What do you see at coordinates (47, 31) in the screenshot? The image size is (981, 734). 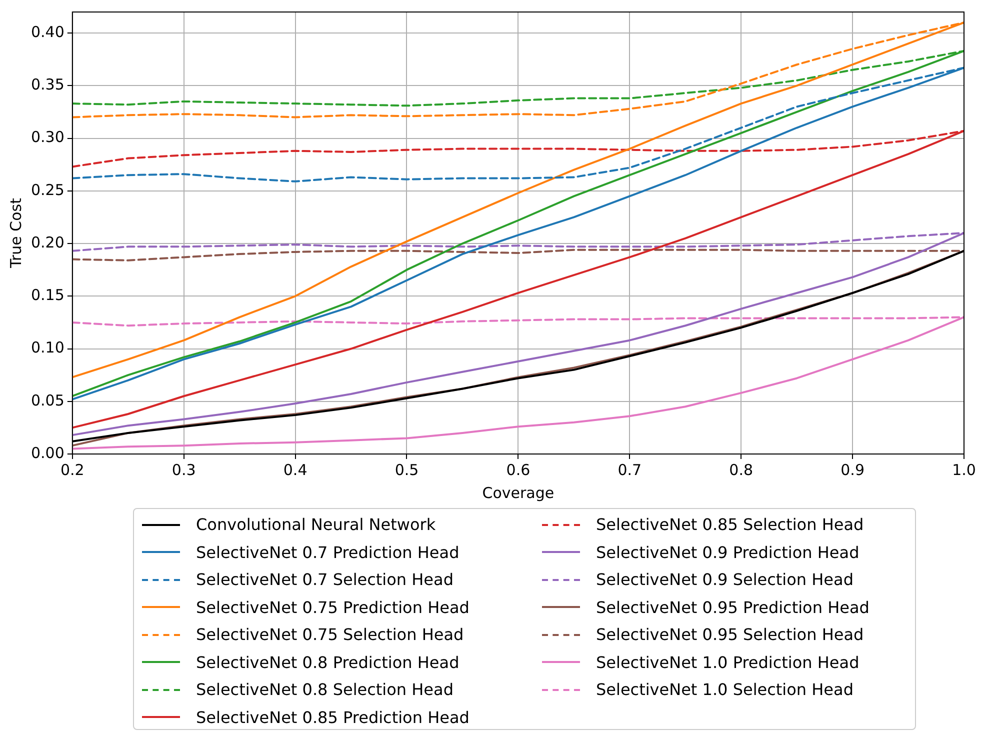 I see `y-tick-label: 0.40` at bounding box center [47, 31].